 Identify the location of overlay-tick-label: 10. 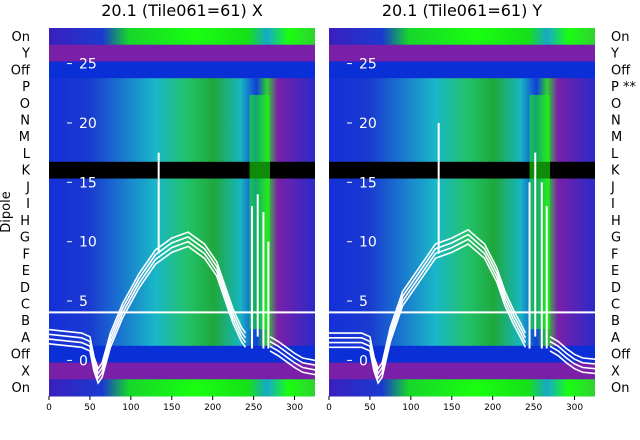
(88, 243).